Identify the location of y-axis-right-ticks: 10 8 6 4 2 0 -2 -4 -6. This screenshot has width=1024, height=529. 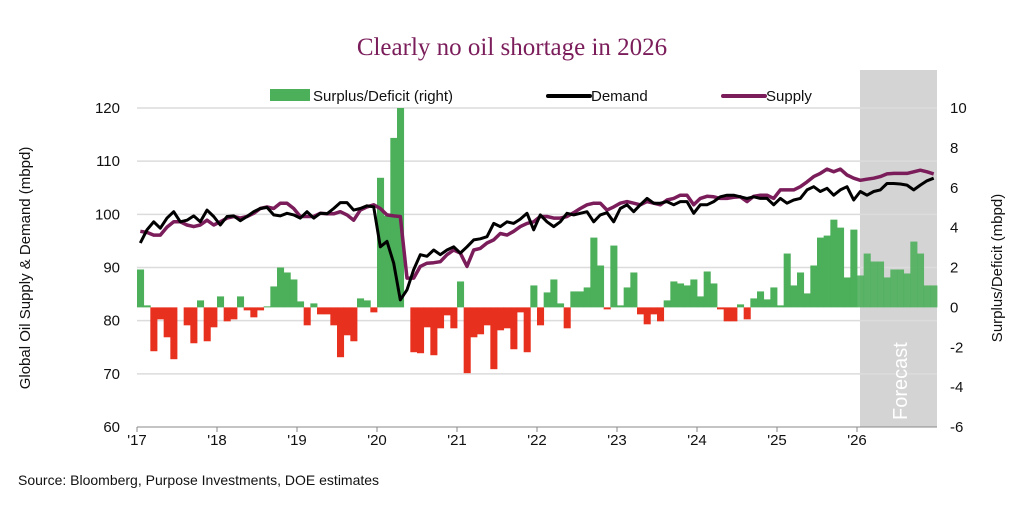
(958, 268).